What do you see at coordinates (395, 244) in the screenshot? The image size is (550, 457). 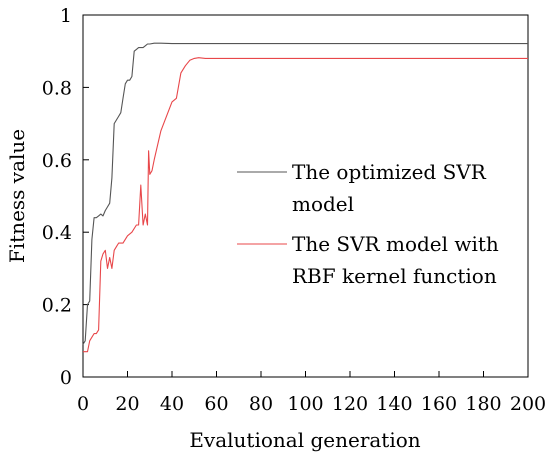 I see `legend-label-2-line-1: The SVR model with` at bounding box center [395, 244].